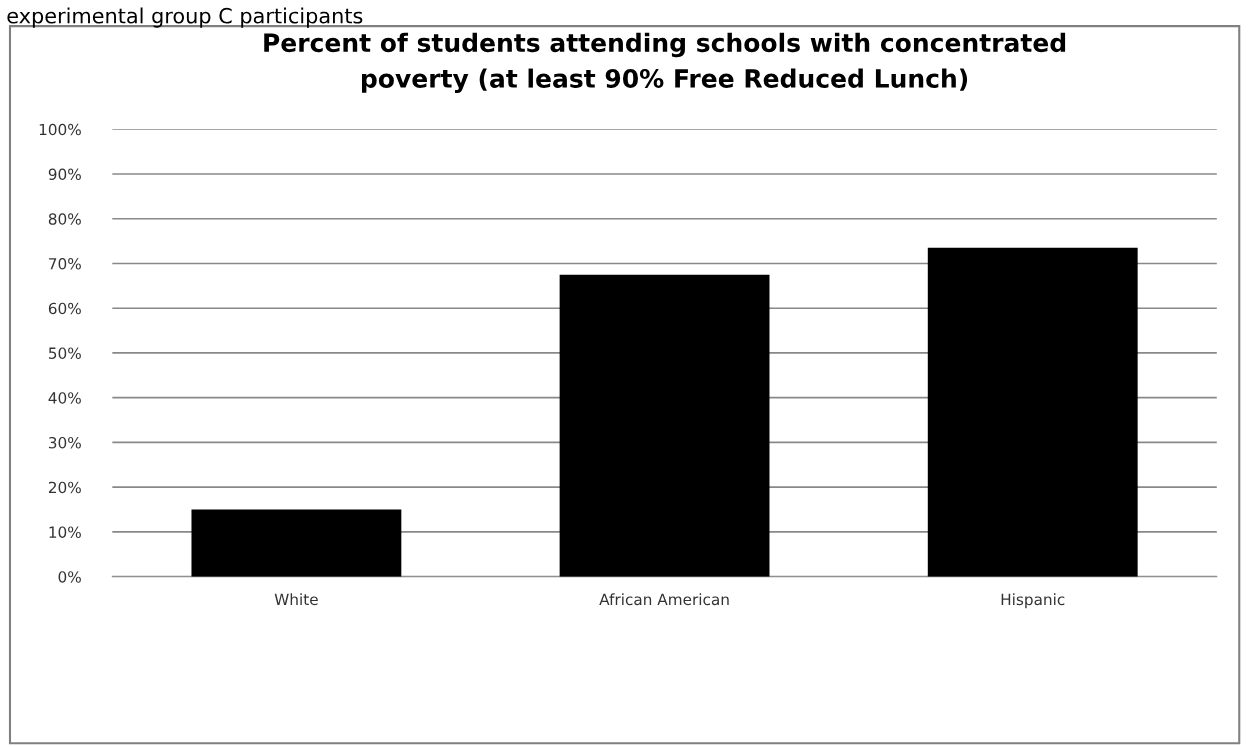 Image resolution: width=1248 pixels, height=747 pixels. I want to click on y-tick-label: 100%, so click(60, 129).